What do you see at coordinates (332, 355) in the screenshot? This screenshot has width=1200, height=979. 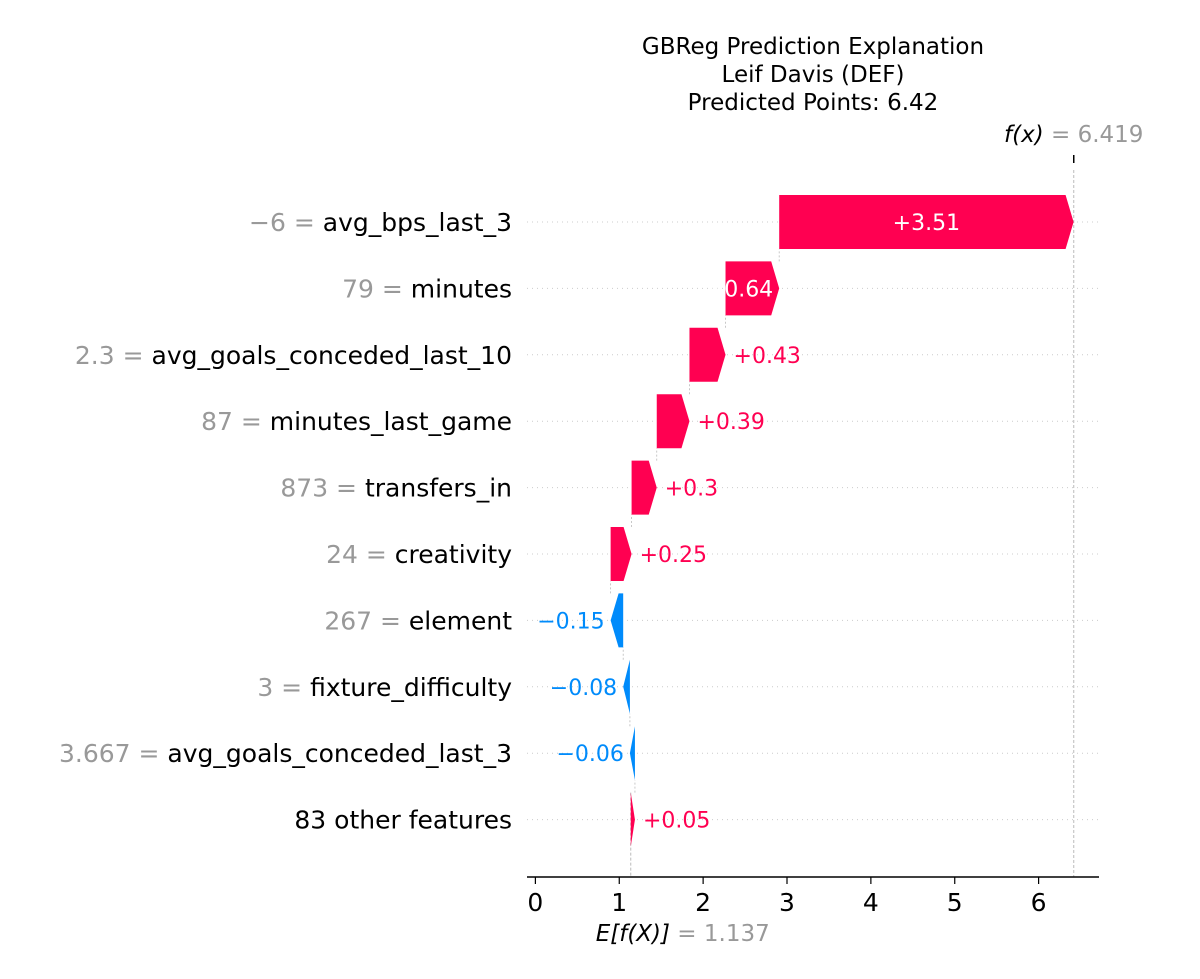 I see `feature-name: avg_goals_conceded_last_10` at bounding box center [332, 355].